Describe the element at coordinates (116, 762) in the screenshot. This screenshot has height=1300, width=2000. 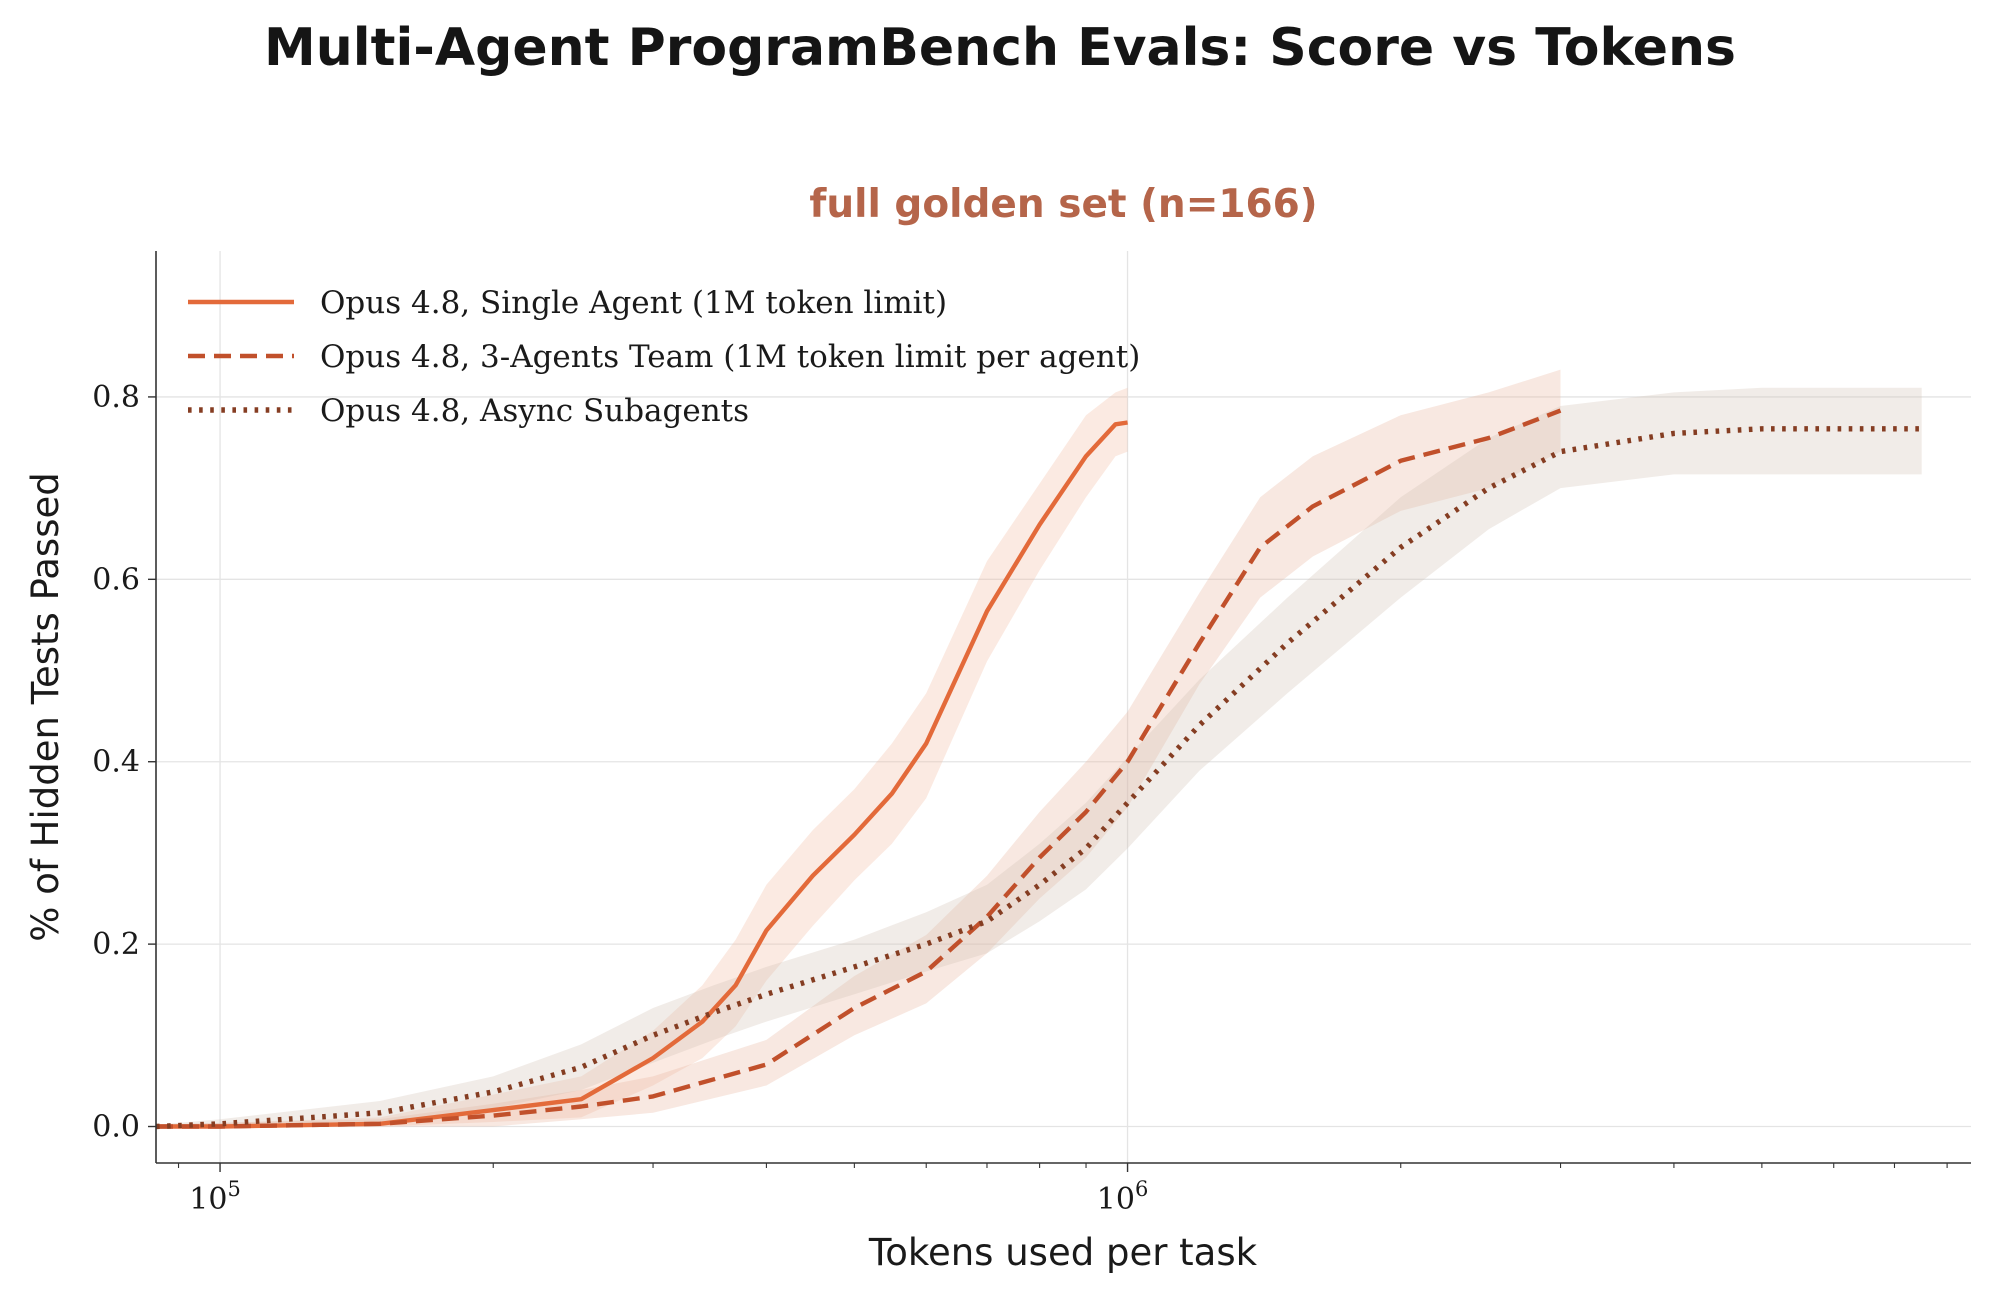
I see `y-tick-label: 0.4` at that location.